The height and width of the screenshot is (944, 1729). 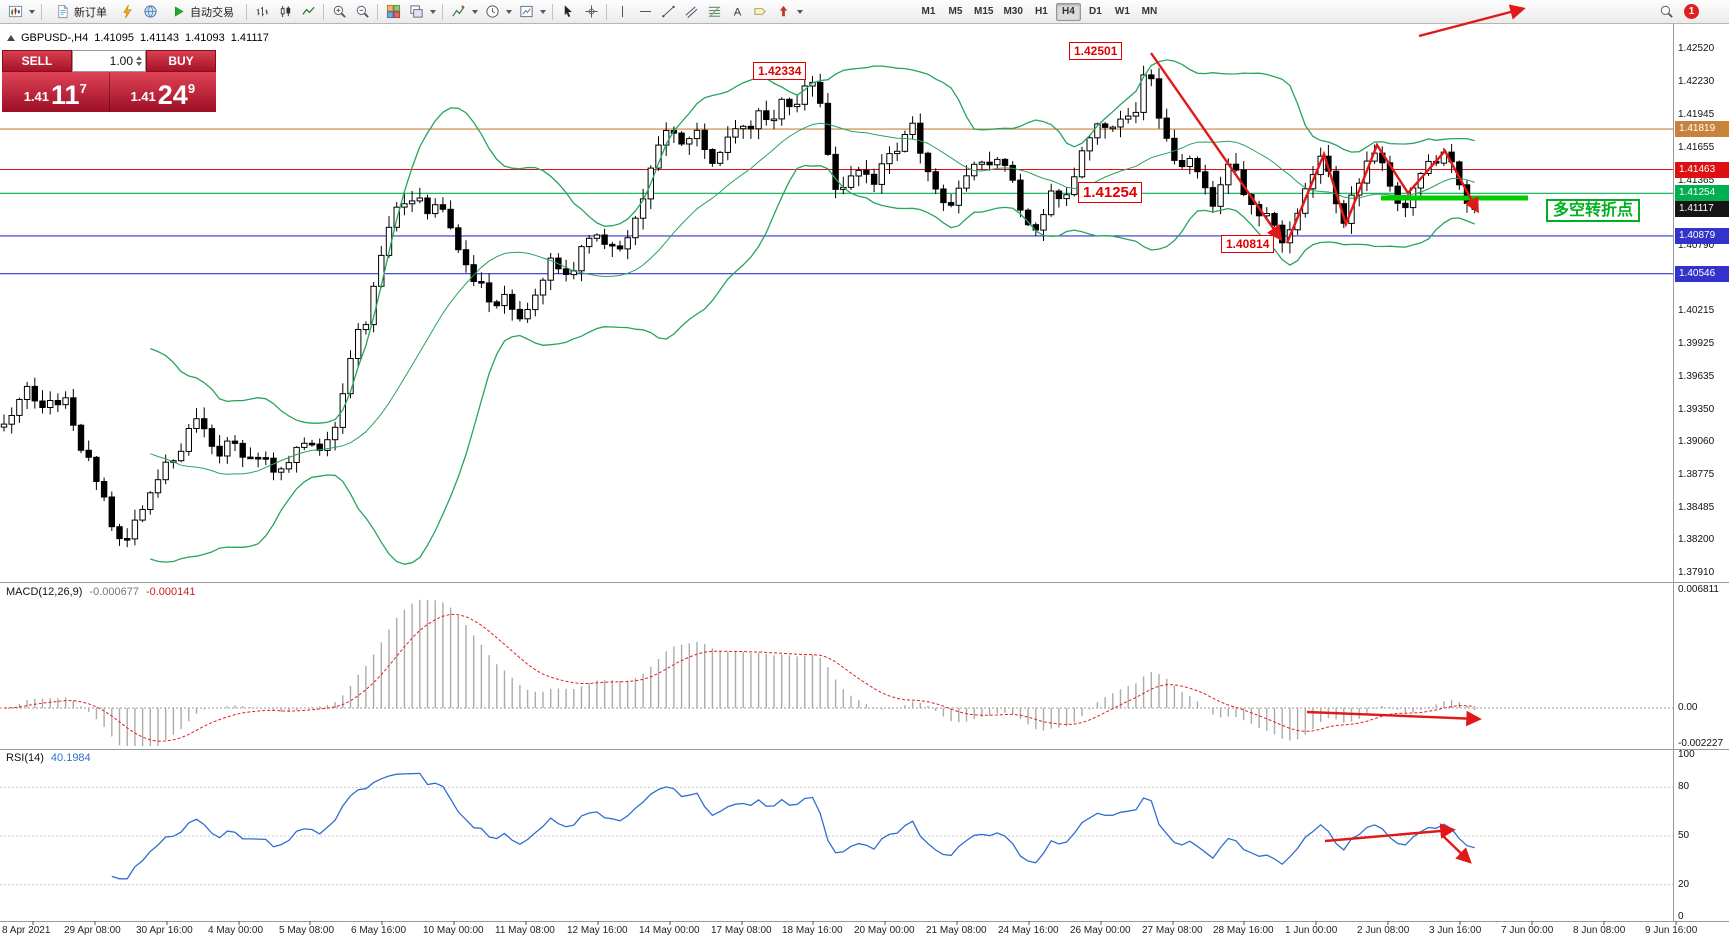 What do you see at coordinates (114, 592) in the screenshot?
I see `macd-main-value: -0.000677` at bounding box center [114, 592].